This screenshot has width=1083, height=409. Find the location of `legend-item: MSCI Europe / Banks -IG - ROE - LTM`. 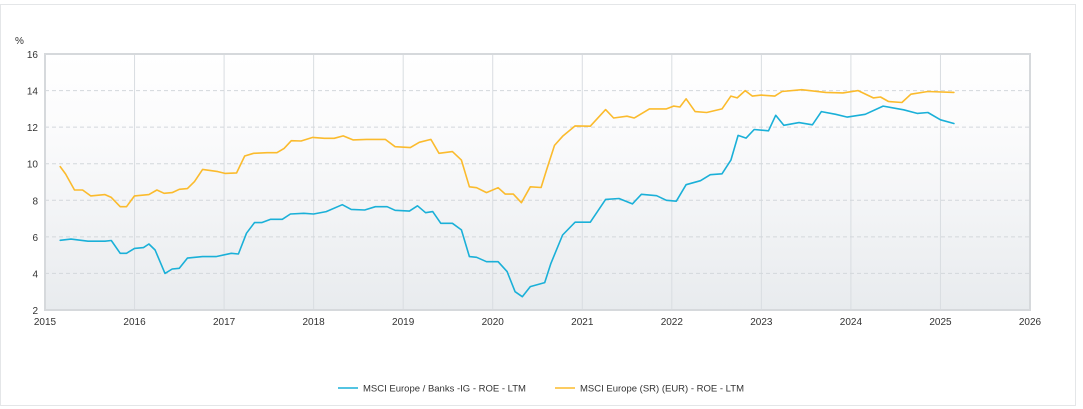

legend-item: MSCI Europe / Banks -IG - ROE - LTM is located at coordinates (432, 389).